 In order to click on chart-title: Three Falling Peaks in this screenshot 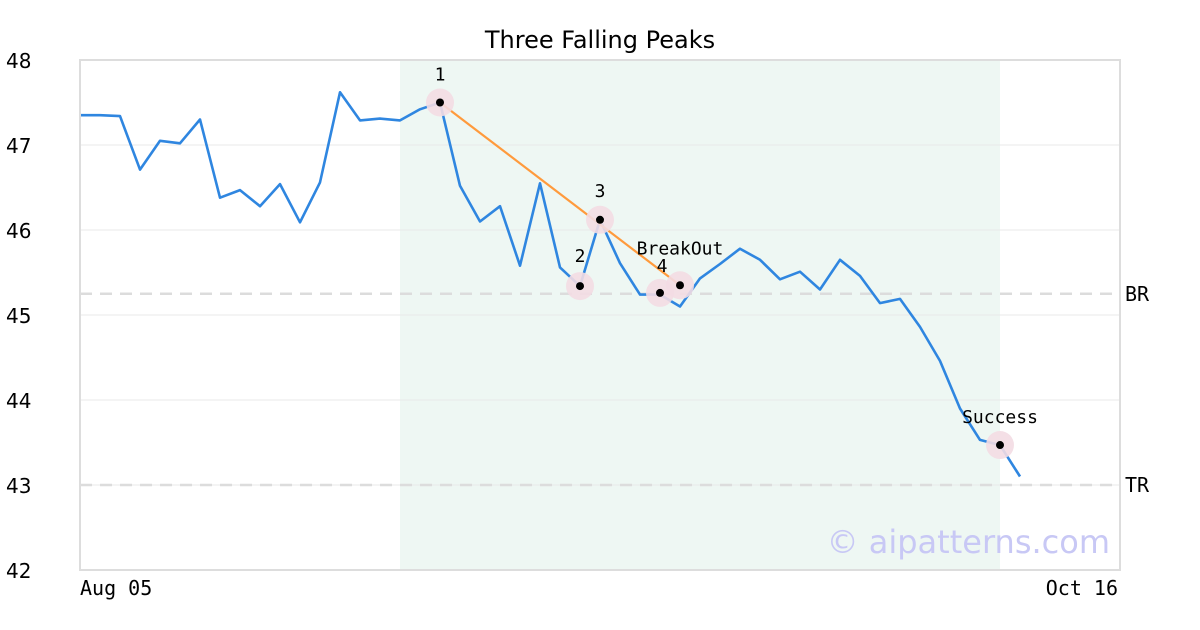, I will do `click(599, 40)`.